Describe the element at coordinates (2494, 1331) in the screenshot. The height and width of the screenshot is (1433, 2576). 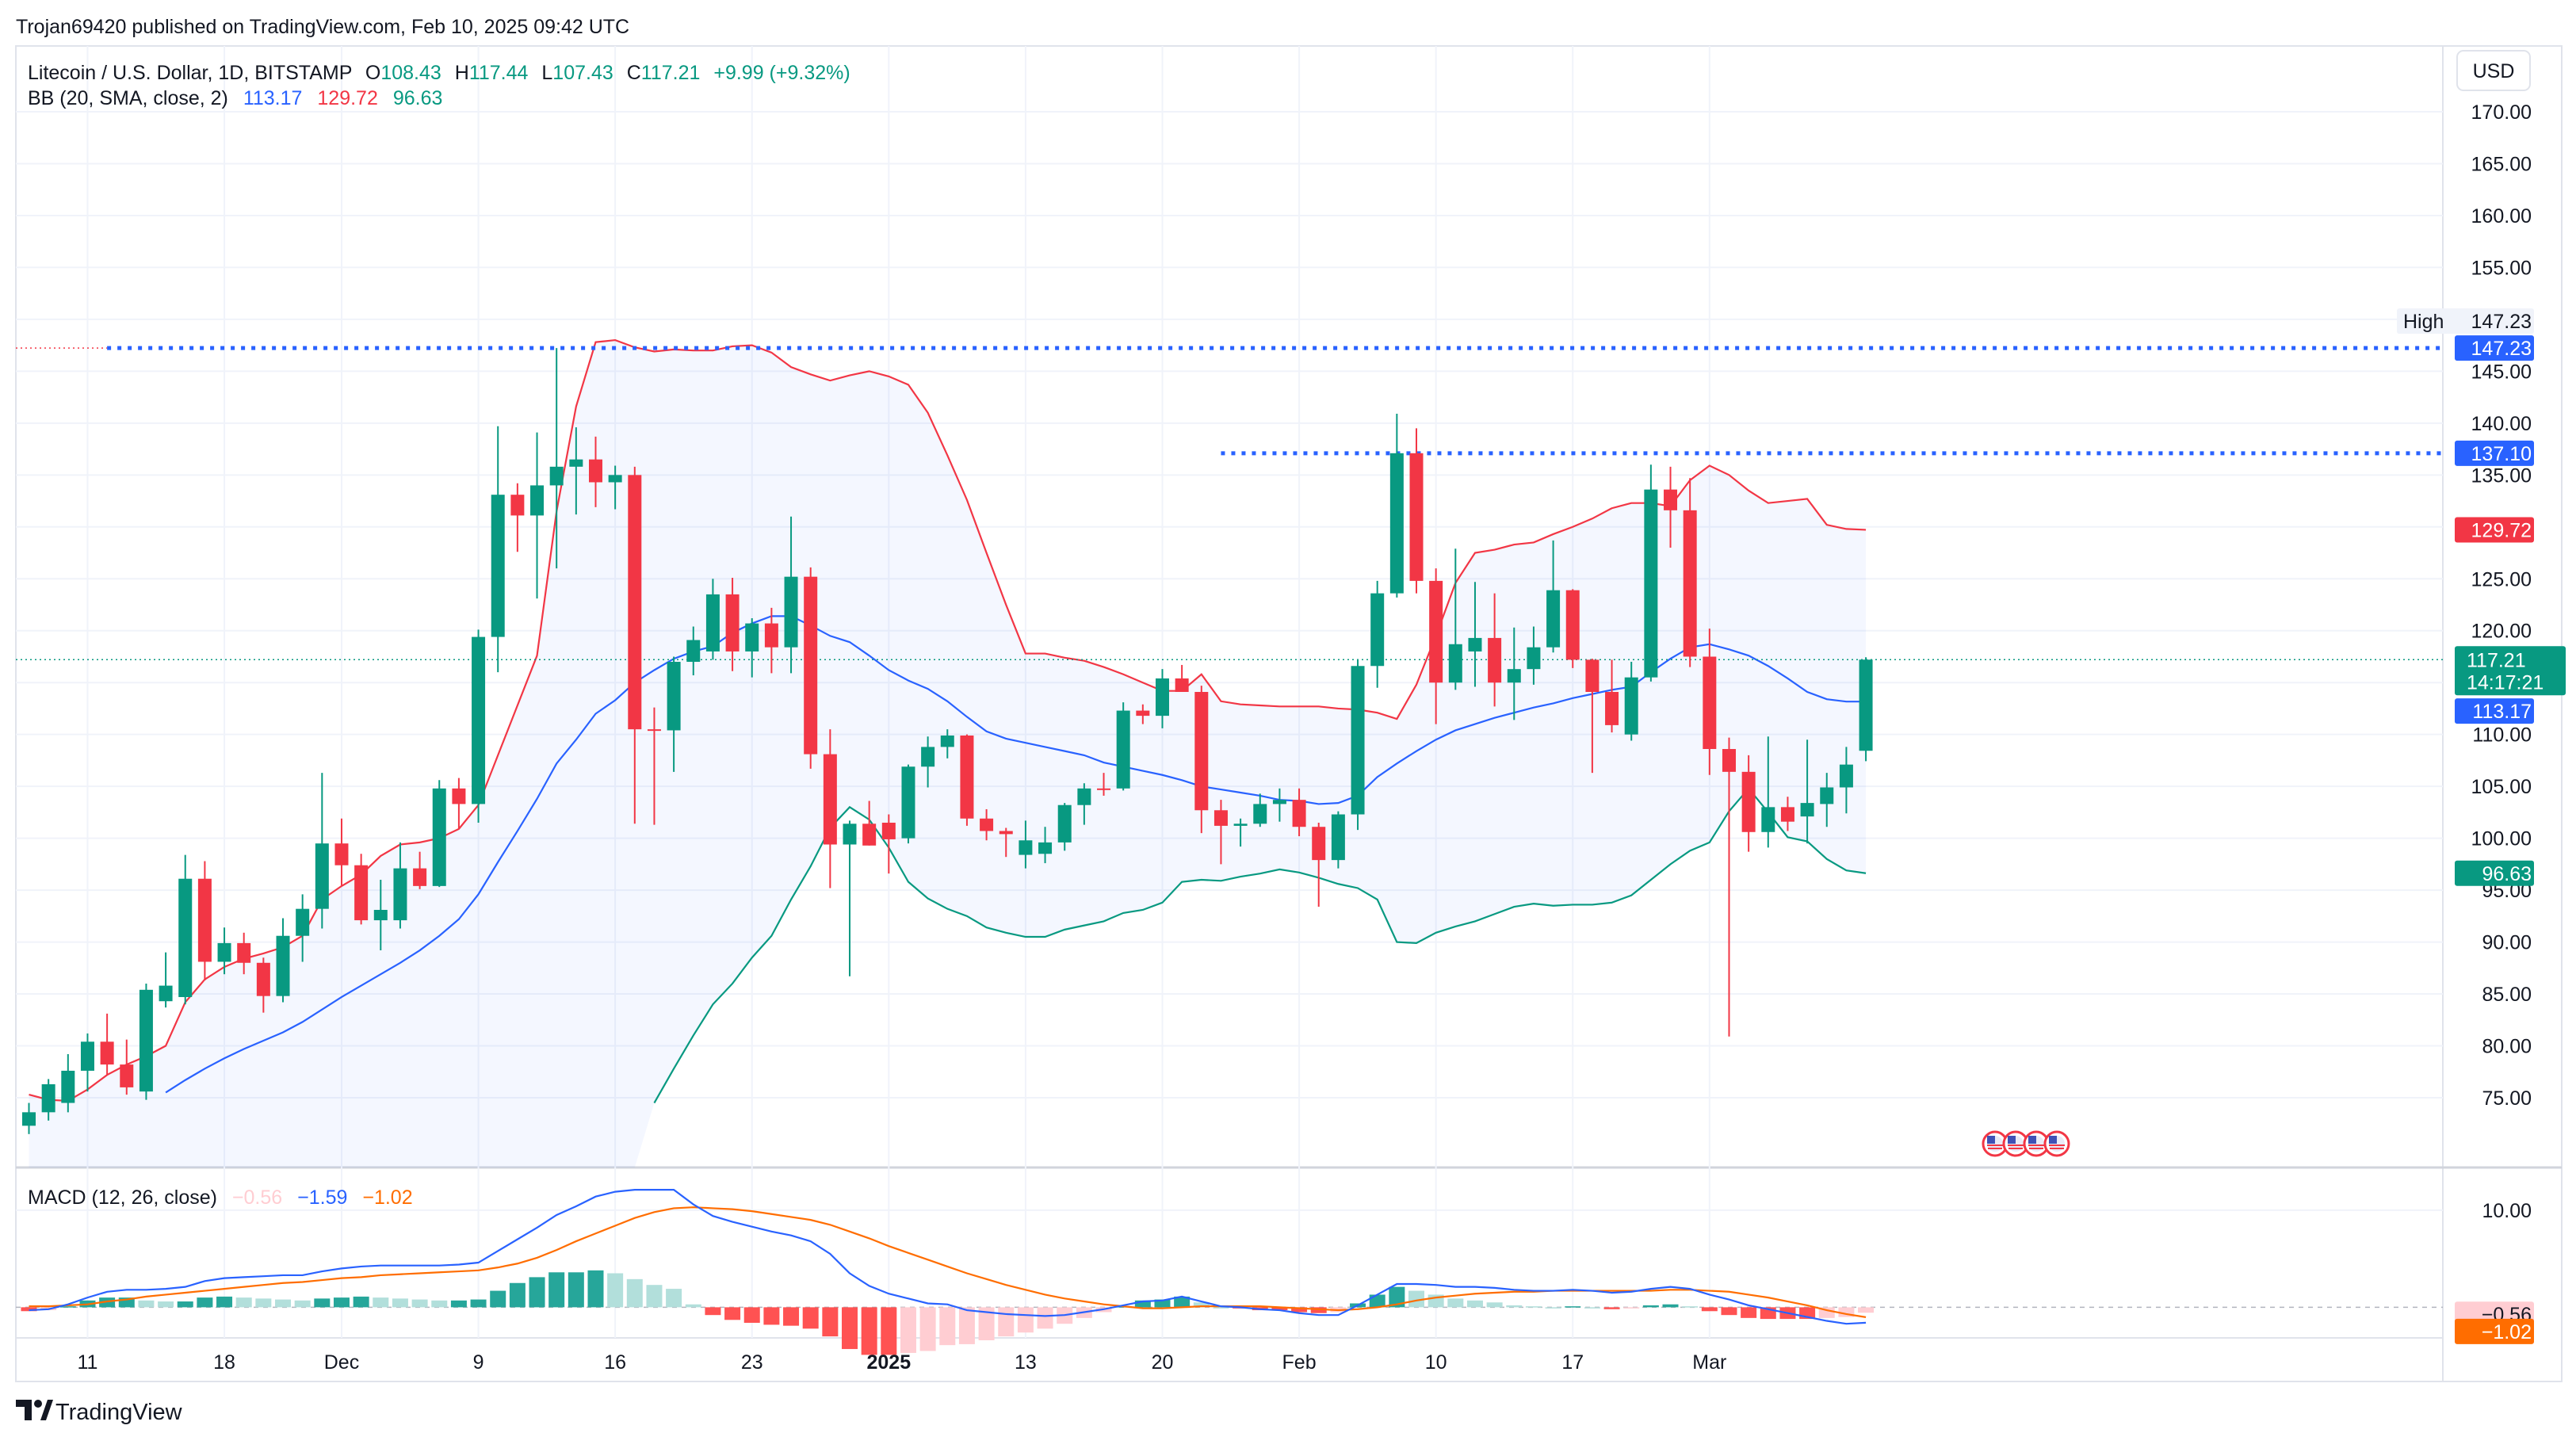
I see `macd-signal-badge: −1.02` at that location.